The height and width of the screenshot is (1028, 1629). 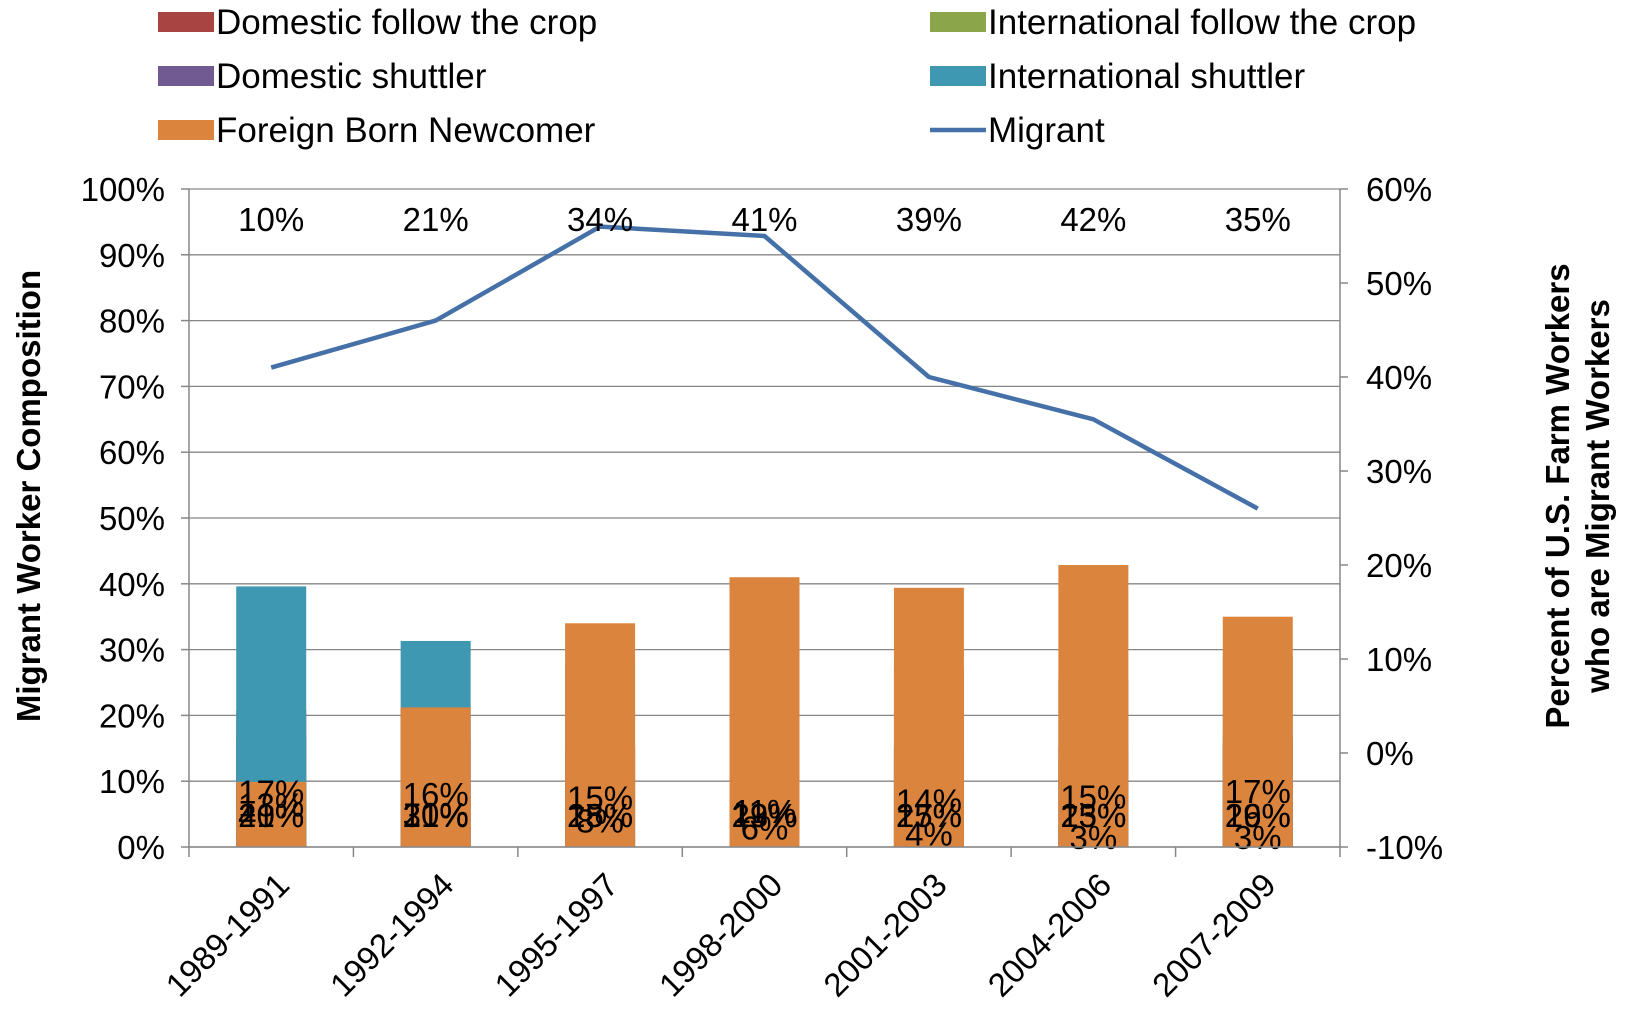 What do you see at coordinates (1399, 659) in the screenshot?
I see `y2-tick-label: 10%` at bounding box center [1399, 659].